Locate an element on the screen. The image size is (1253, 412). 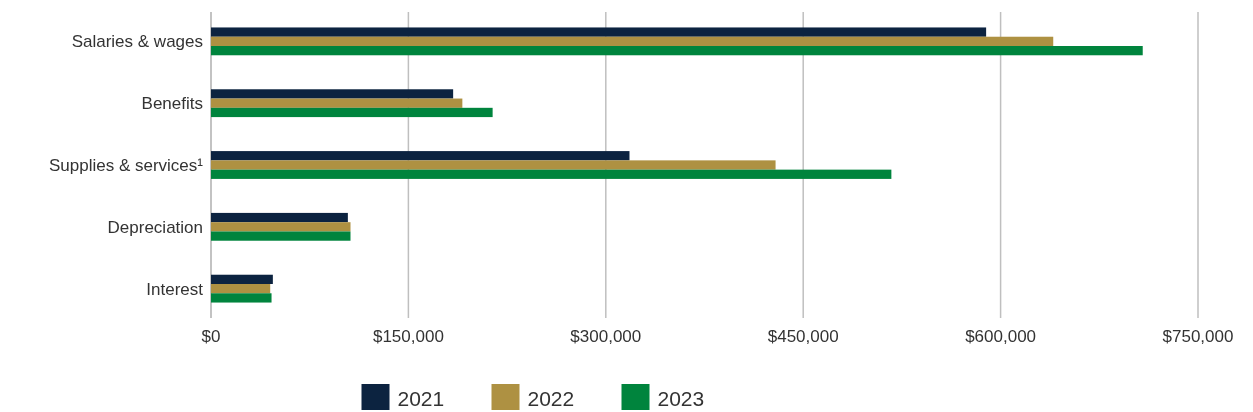
x-tick-label: $0 is located at coordinates (211, 336).